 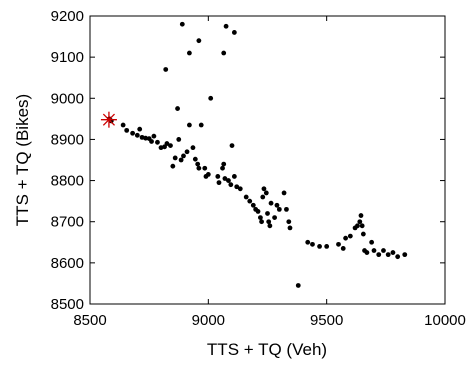 What do you see at coordinates (22, 160) in the screenshot?
I see `y-axis-label: TTS + TQ (Bikes)` at bounding box center [22, 160].